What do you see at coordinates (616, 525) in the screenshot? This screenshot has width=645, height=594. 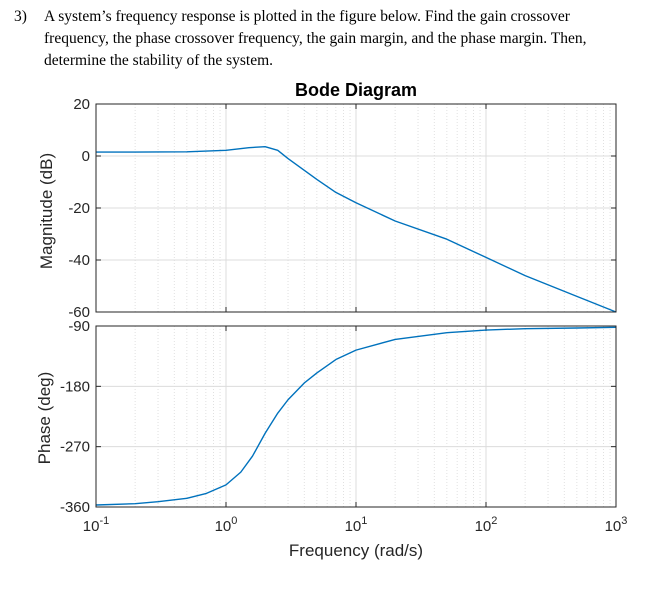 I see `x-tick-label: 10³` at bounding box center [616, 525].